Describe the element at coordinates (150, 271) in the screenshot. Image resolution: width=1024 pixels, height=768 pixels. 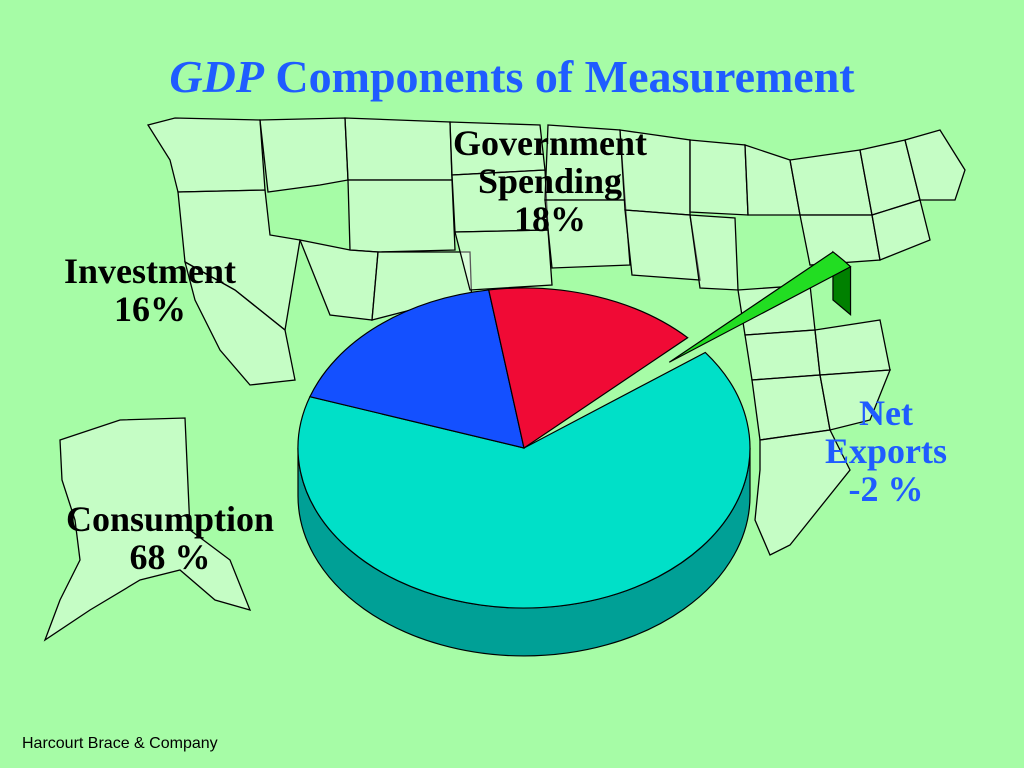
I see `label-investment-name: Investment` at that location.